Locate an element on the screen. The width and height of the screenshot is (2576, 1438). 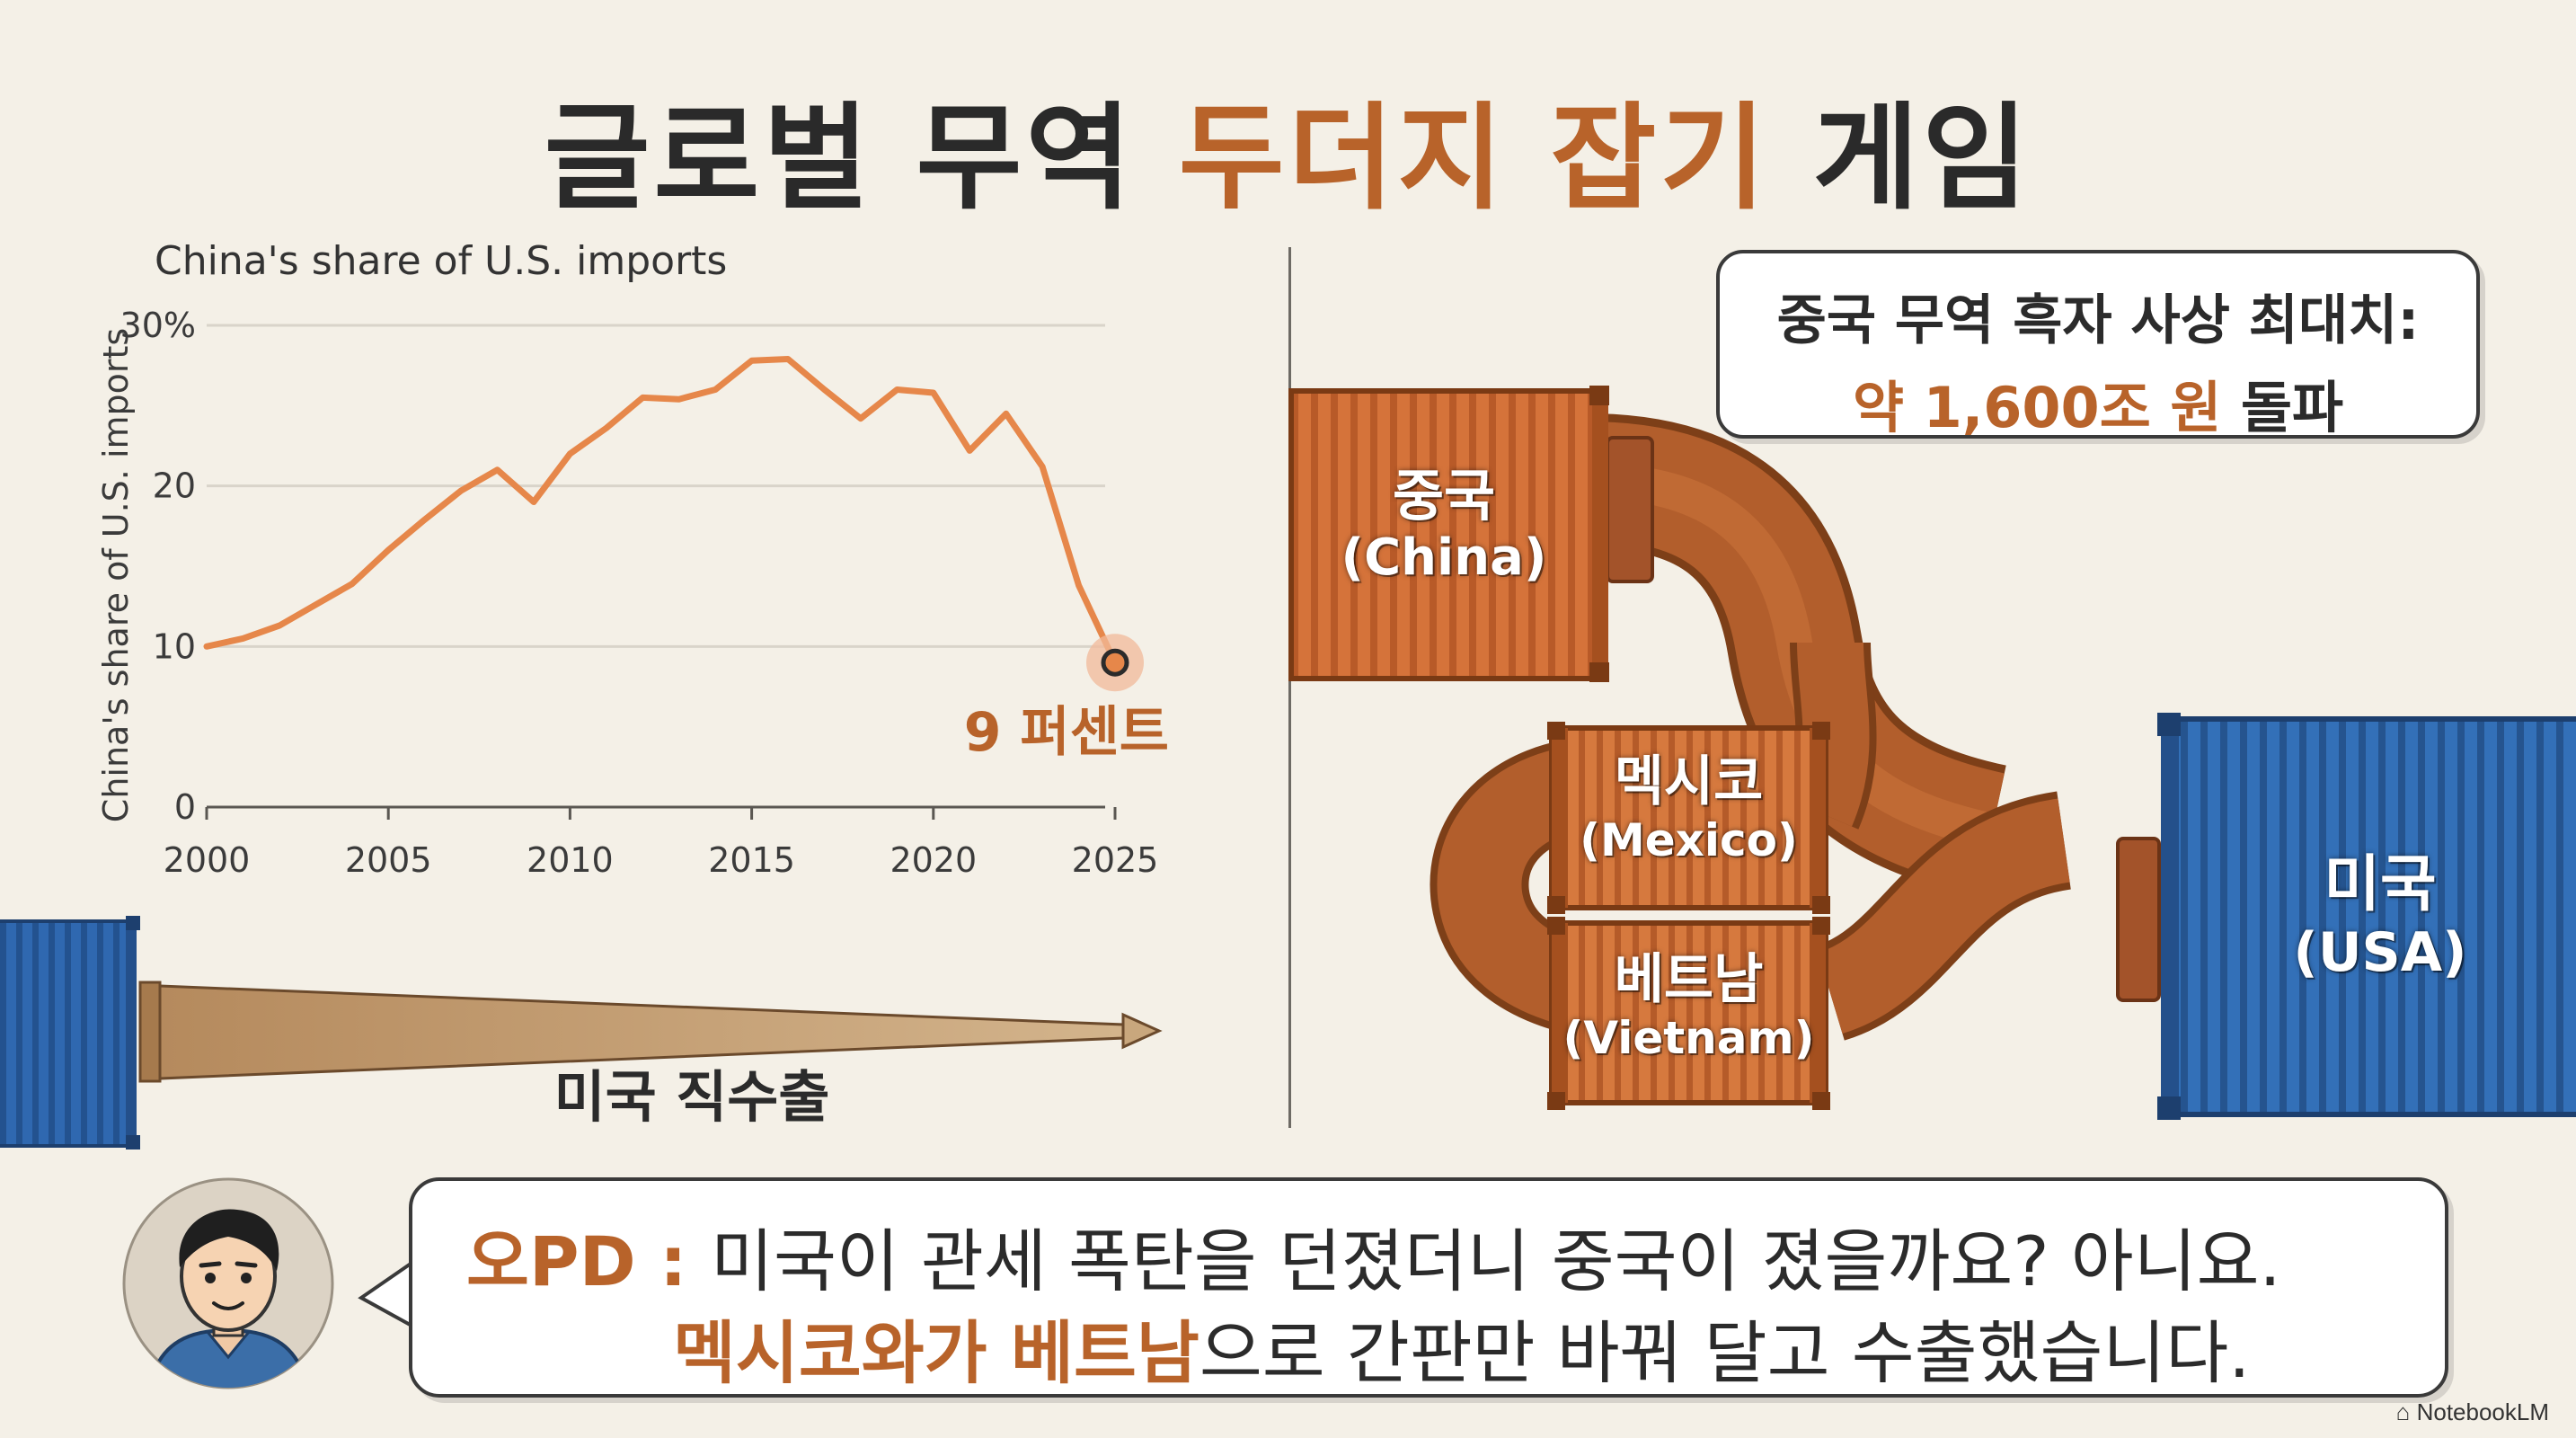
mexico-label-en: (Mexico) is located at coordinates (1689, 839).